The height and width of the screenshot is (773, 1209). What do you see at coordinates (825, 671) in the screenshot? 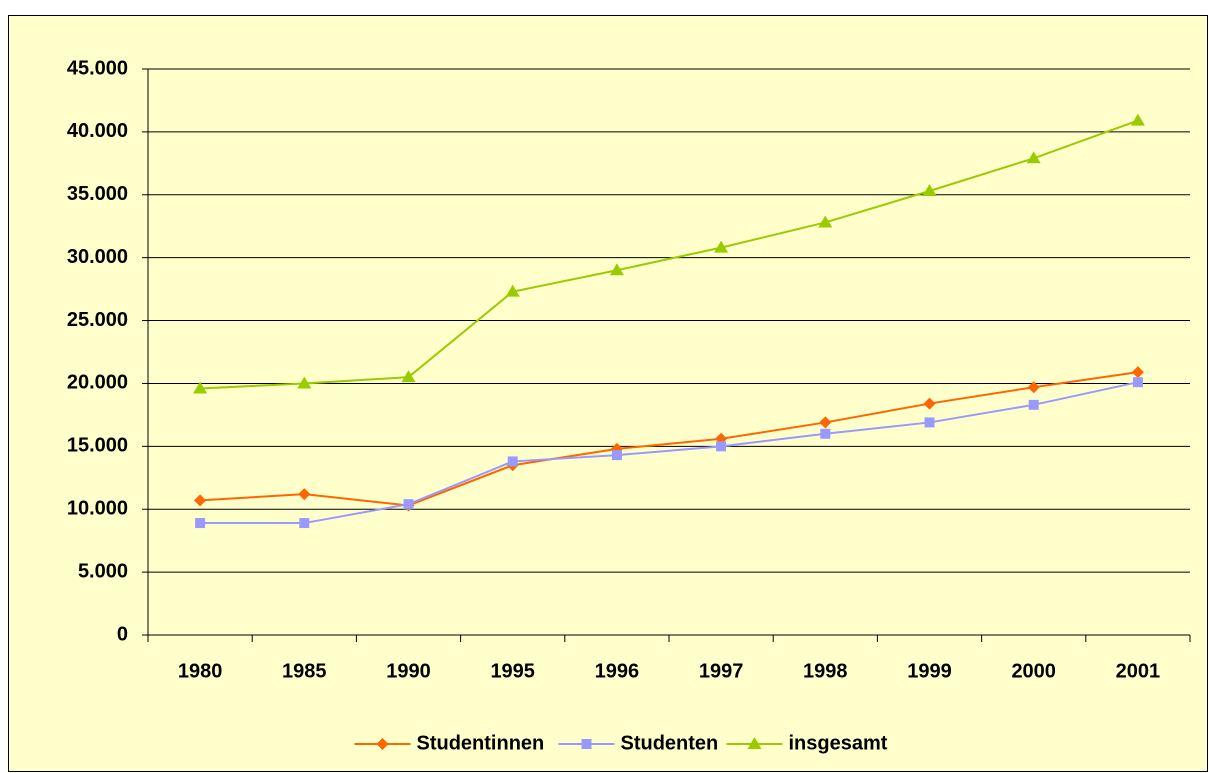
I see `x-tick-label: 1998` at bounding box center [825, 671].